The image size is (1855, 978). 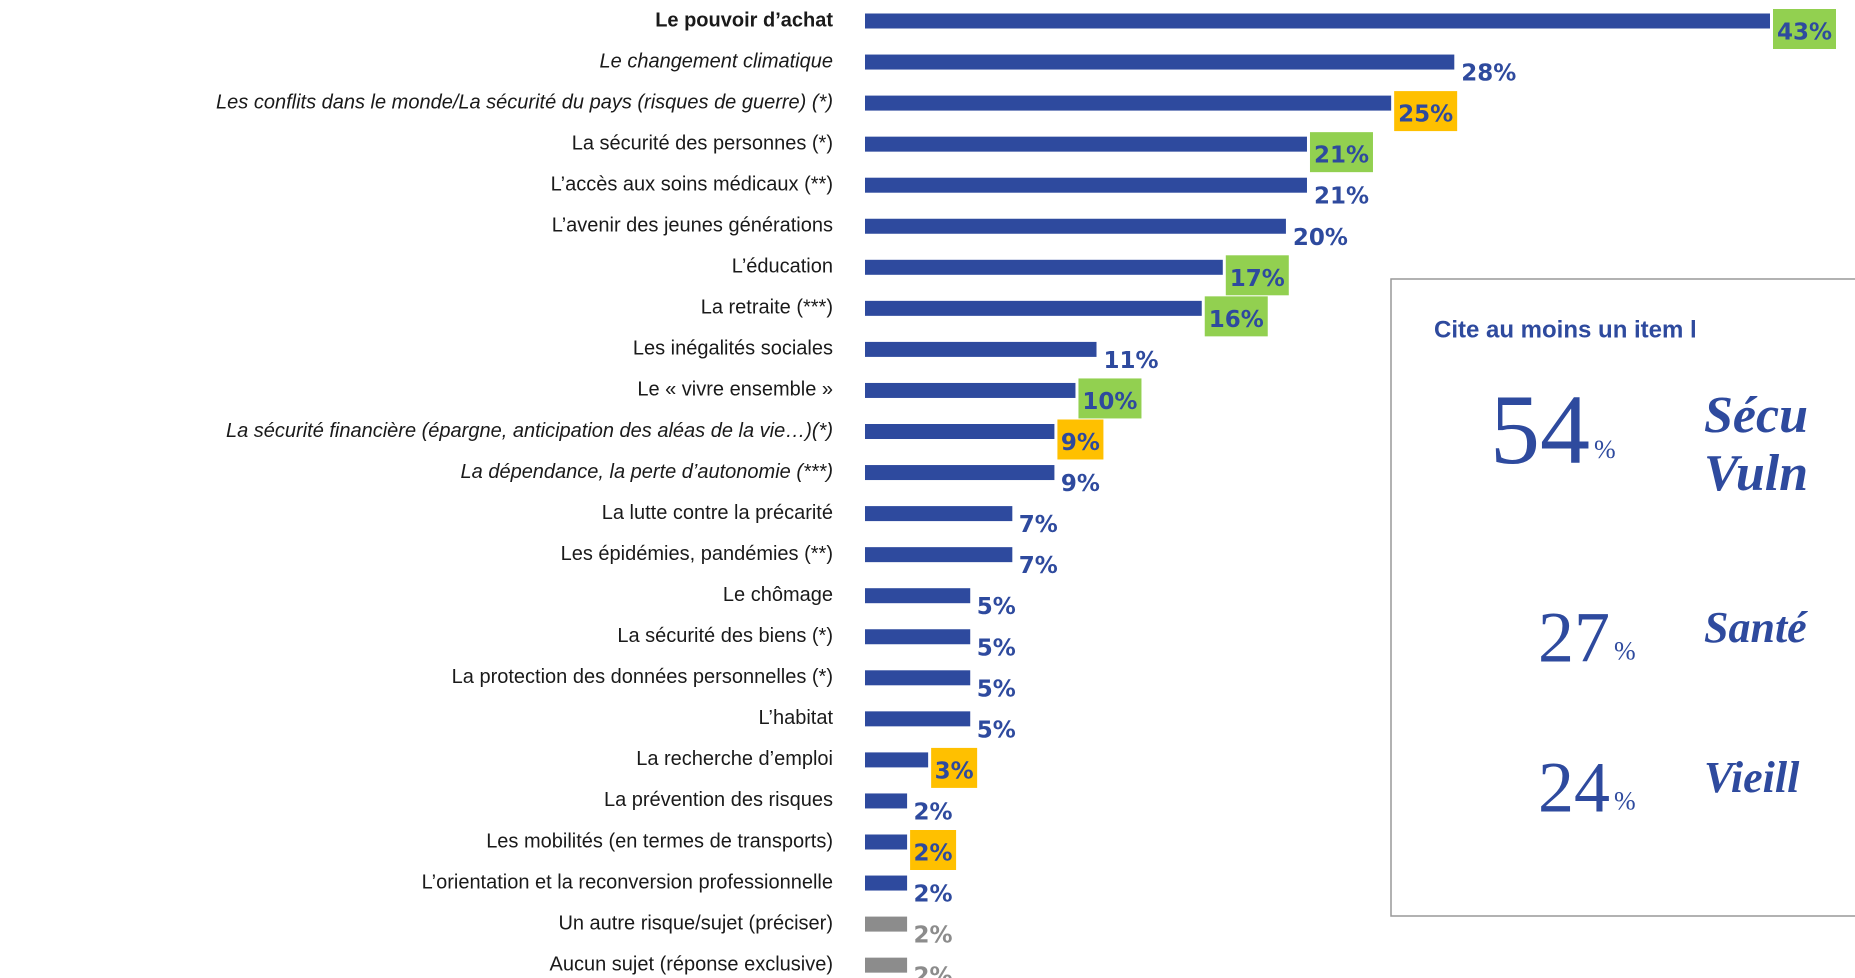 What do you see at coordinates (795, 718) in the screenshot?
I see `category-label: L’habitat` at bounding box center [795, 718].